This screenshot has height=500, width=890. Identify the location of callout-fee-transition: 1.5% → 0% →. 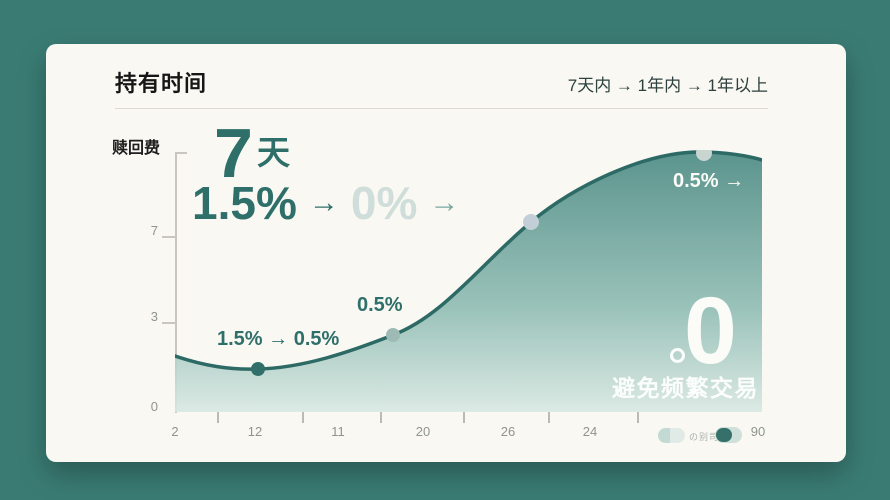
(325, 203).